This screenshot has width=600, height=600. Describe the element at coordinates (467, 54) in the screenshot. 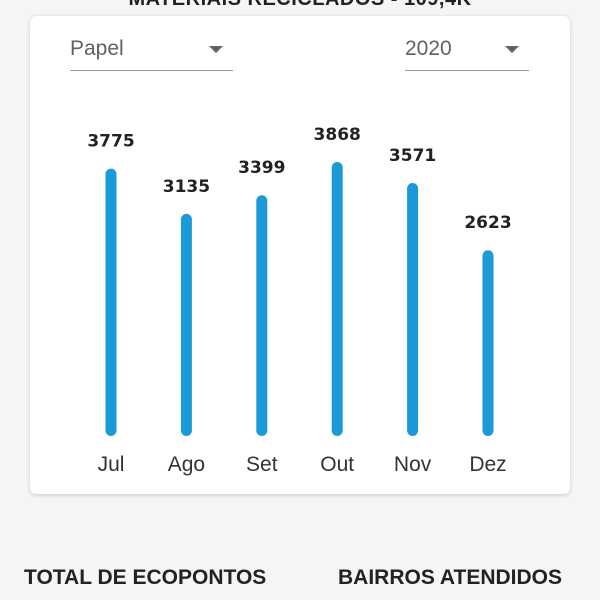

I see `year-dropdown: 2020` at that location.